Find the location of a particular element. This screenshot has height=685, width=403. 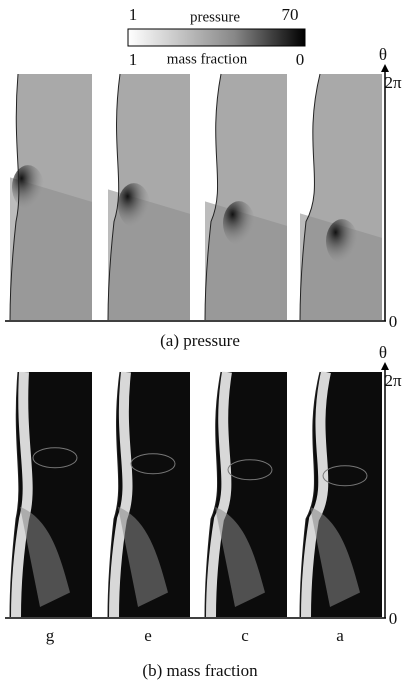

panel-label: a is located at coordinates (340, 635).